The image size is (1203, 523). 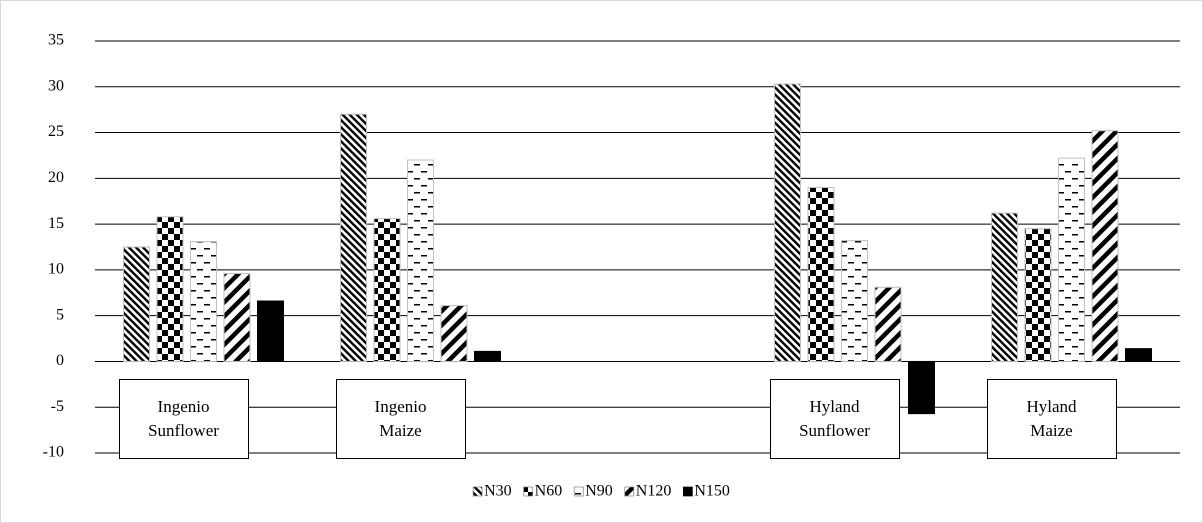 What do you see at coordinates (56, 269) in the screenshot?
I see `y-tick-label: 10` at bounding box center [56, 269].